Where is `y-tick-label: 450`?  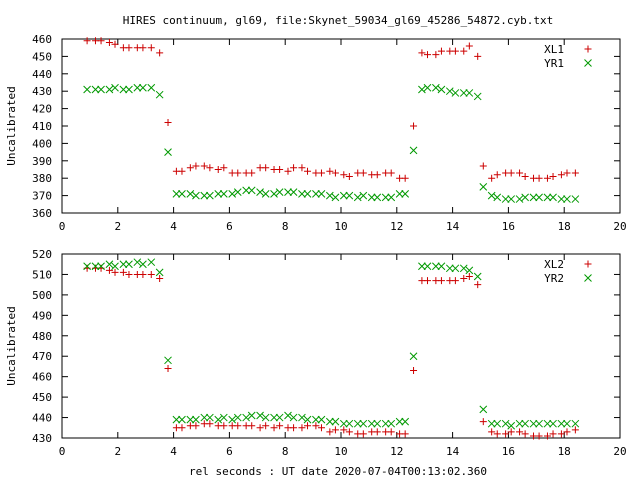
y-tick-label: 450 is located at coordinates (42, 56).